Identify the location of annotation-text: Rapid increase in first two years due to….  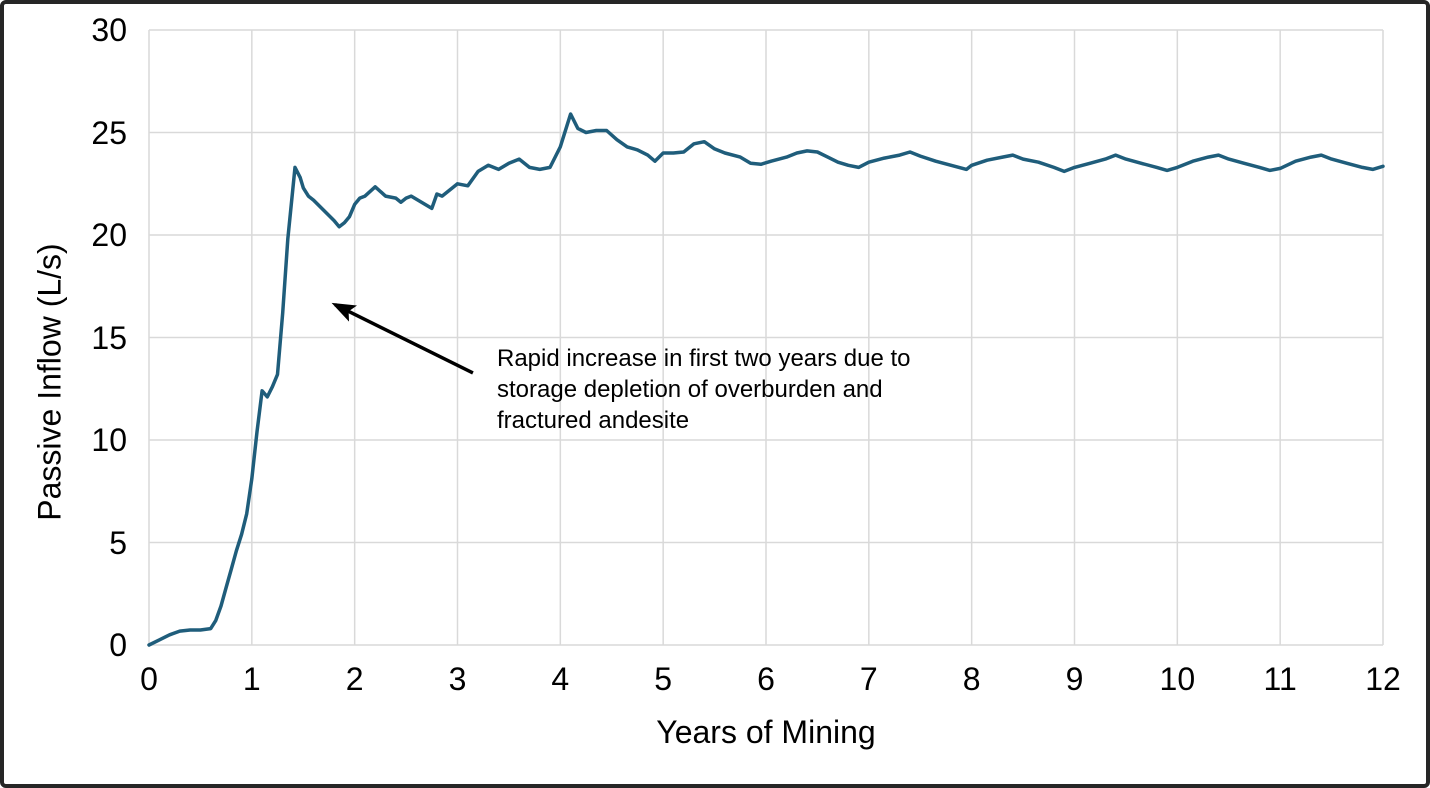
(737, 389).